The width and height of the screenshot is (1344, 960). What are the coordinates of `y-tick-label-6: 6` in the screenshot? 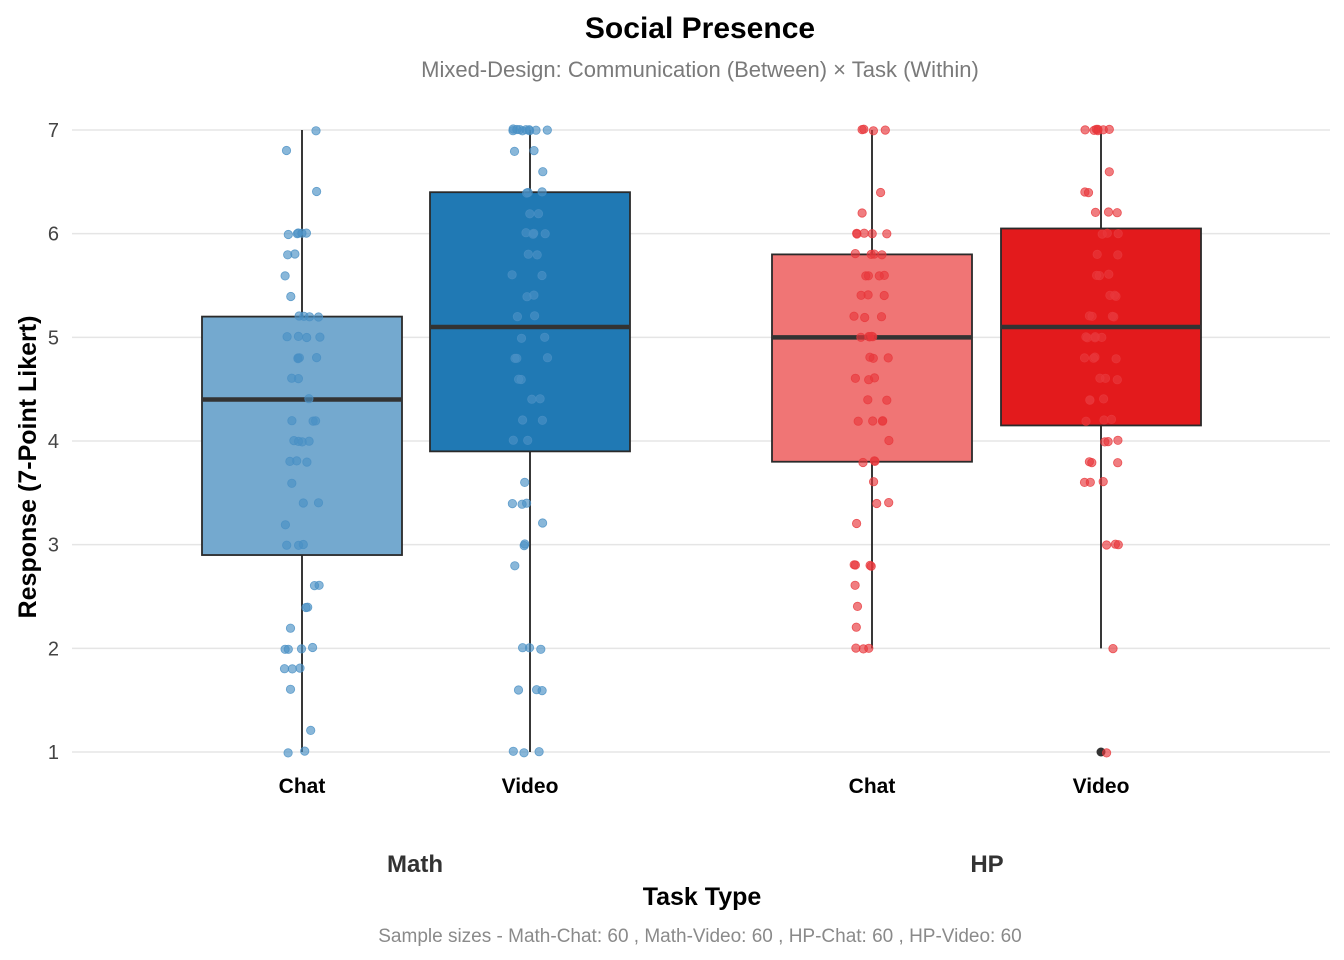 It's located at (53, 235).